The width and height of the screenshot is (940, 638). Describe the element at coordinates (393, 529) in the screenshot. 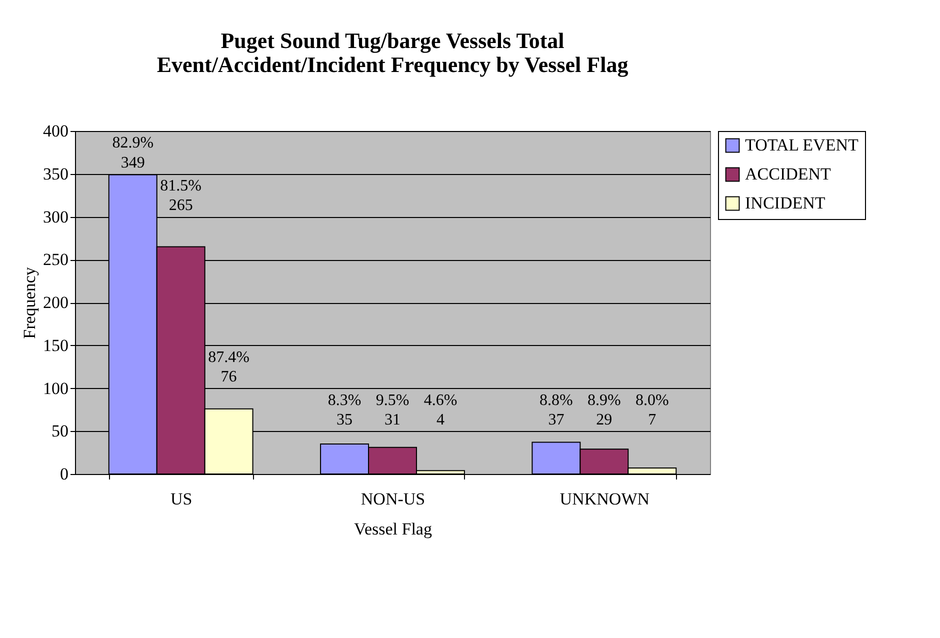

I see `x-axis-title: Vessel Flag` at that location.